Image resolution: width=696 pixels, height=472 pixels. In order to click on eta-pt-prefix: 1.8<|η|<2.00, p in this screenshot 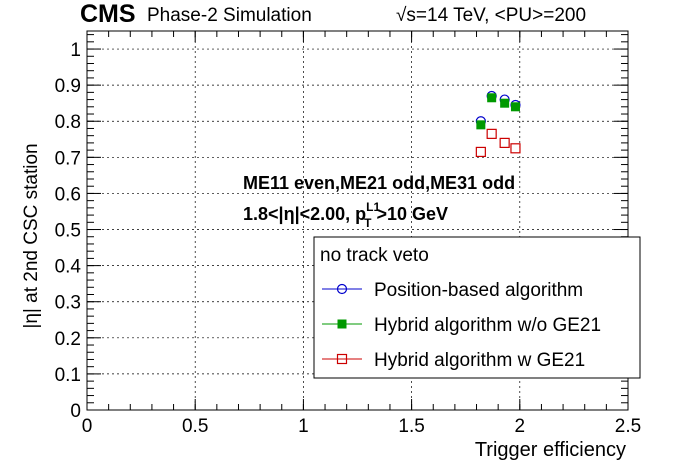, I will do `click(304, 214)`.